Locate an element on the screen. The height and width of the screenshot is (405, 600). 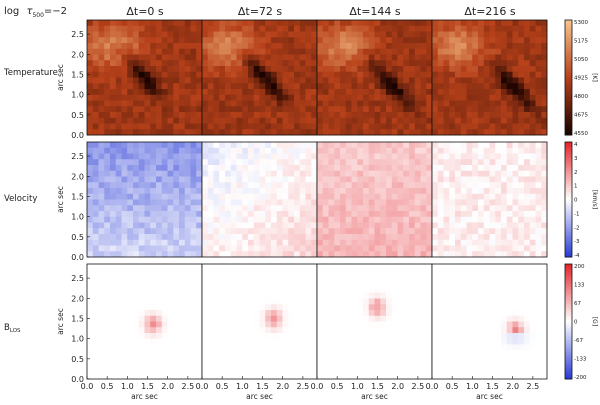
y-tick-label: 0.0 is located at coordinates (77, 379).